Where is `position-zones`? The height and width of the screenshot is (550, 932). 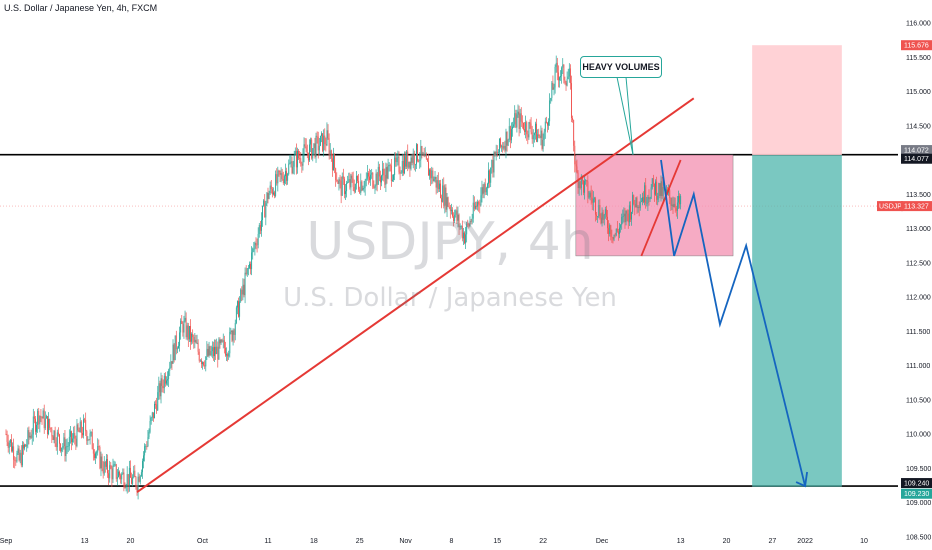 position-zones is located at coordinates (797, 266).